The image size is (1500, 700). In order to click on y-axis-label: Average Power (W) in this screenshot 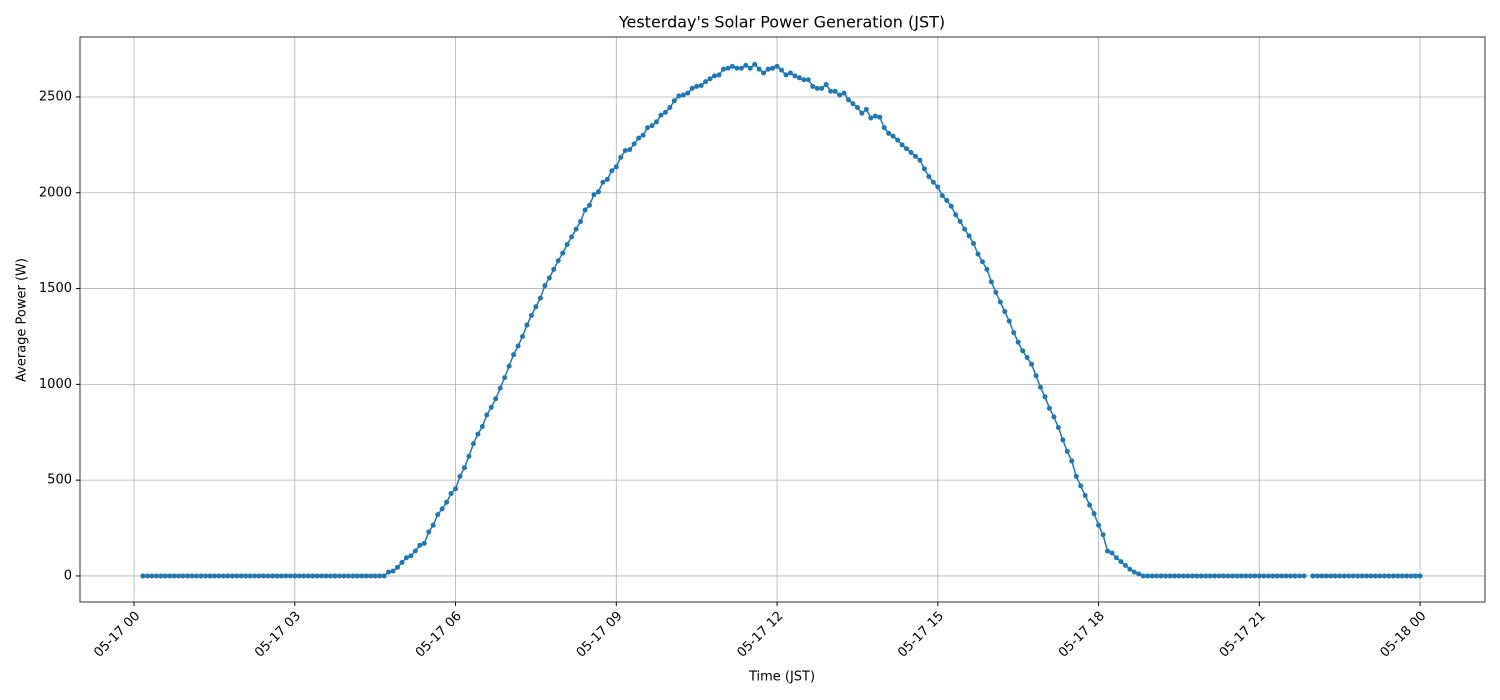, I will do `click(22, 320)`.